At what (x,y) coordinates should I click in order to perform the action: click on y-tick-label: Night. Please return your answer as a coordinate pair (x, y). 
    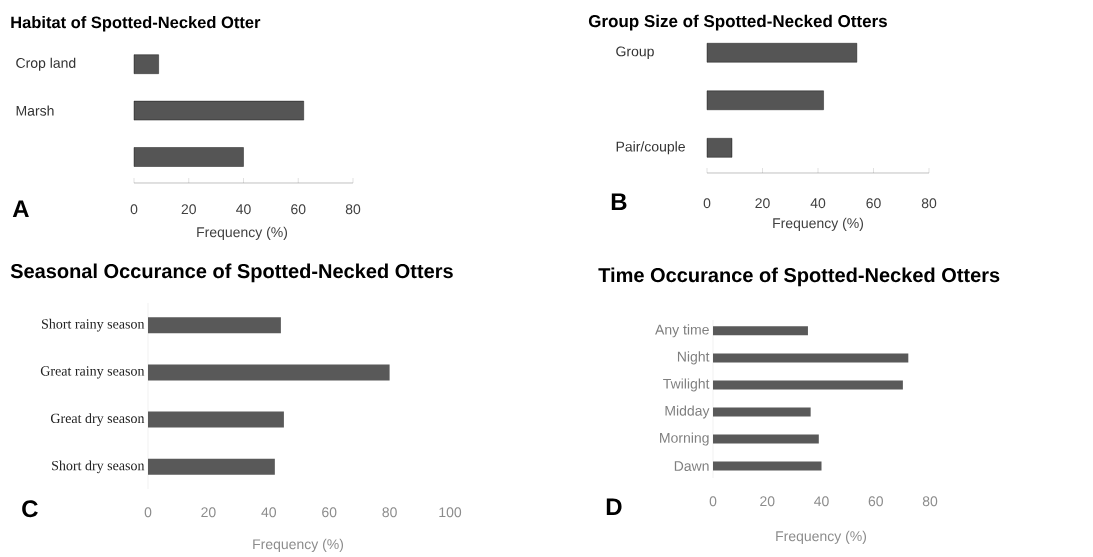
    Looking at the image, I should click on (693, 358).